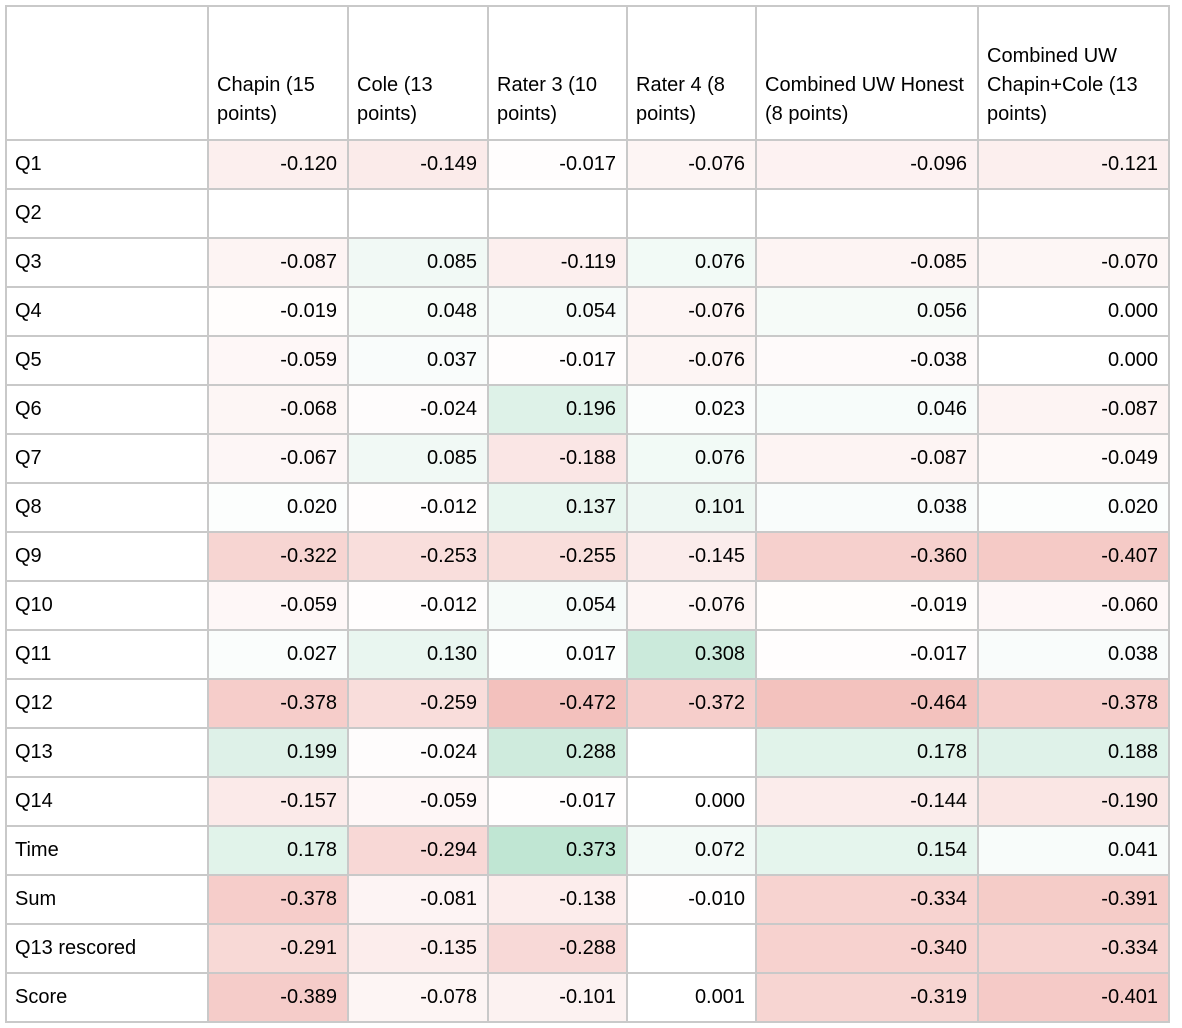 The height and width of the screenshot is (1028, 1182). What do you see at coordinates (418, 164) in the screenshot?
I see `data-cell: -0.149` at bounding box center [418, 164].